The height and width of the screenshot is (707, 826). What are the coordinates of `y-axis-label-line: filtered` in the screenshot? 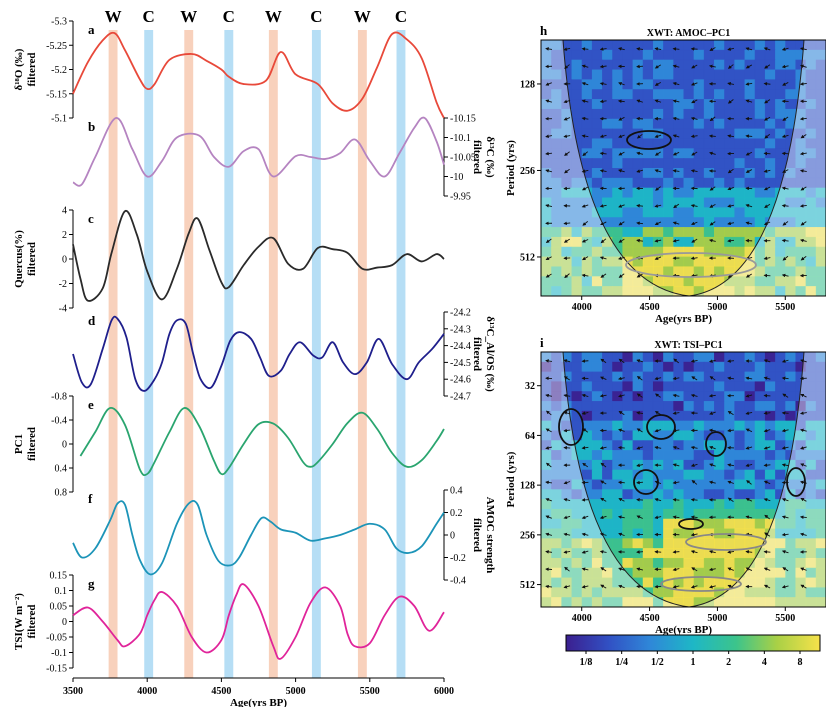 It's located at (477, 535).